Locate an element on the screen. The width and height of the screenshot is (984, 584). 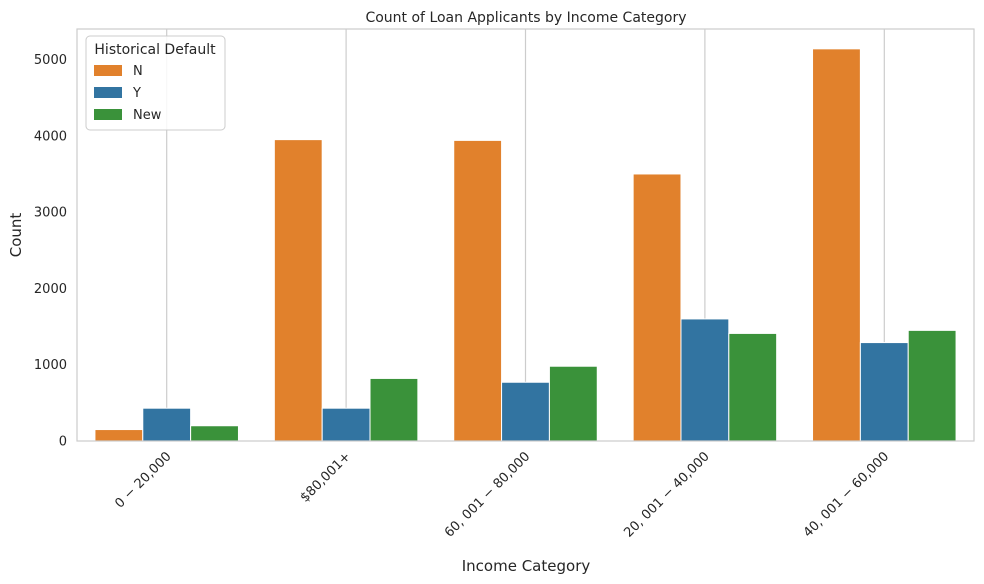
legend-label-y: Y is located at coordinates (136, 93).